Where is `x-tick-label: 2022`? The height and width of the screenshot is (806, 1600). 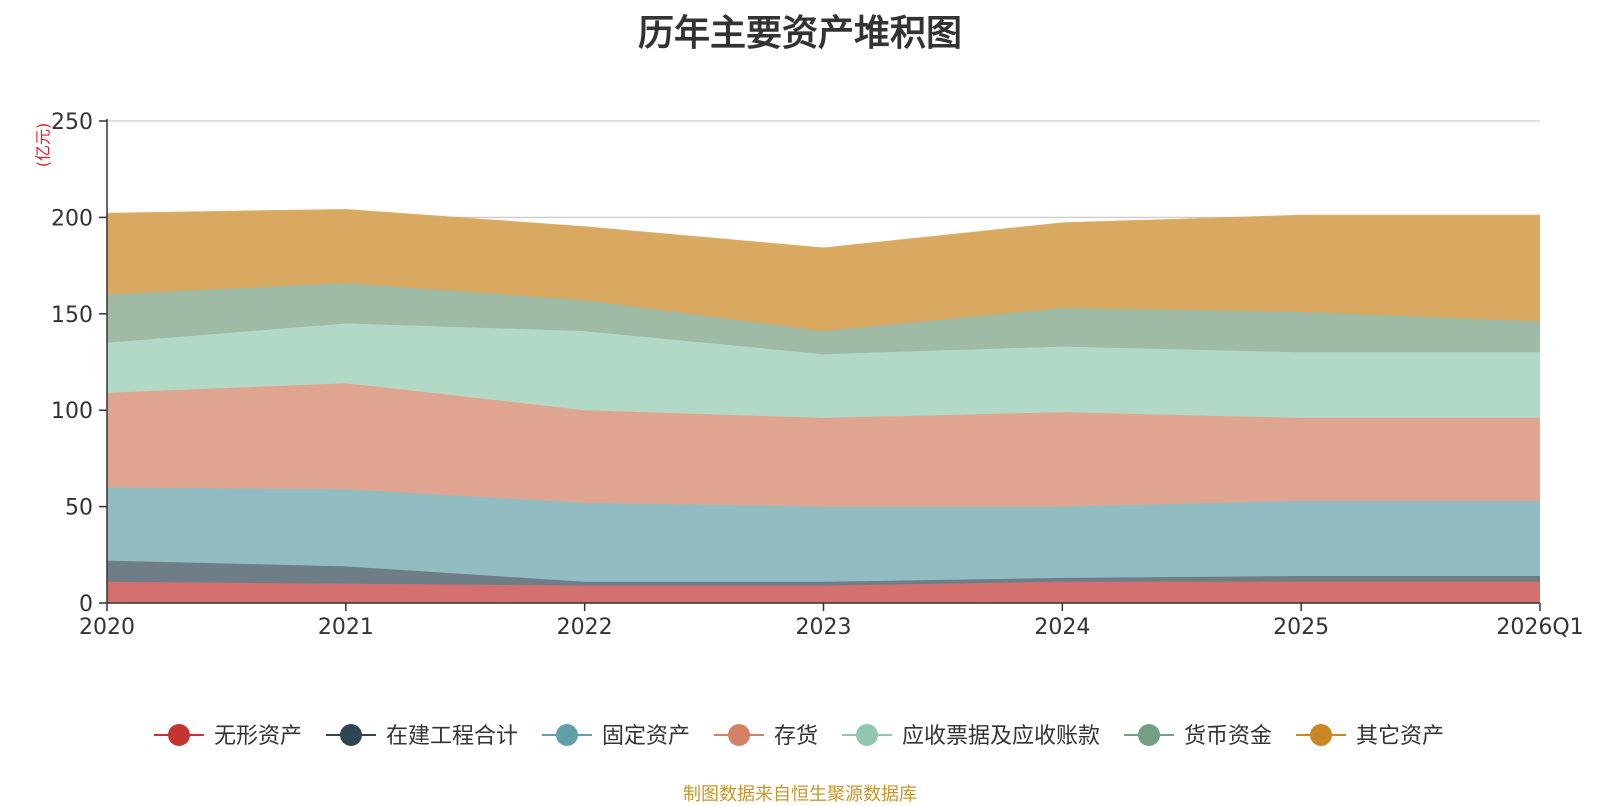
x-tick-label: 2022 is located at coordinates (585, 627).